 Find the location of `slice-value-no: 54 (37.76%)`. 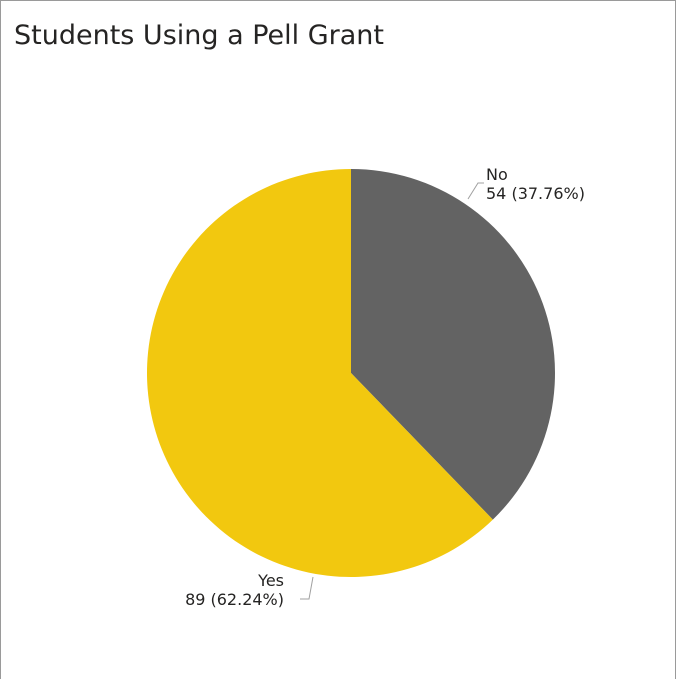

slice-value-no: 54 (37.76%) is located at coordinates (535, 193).